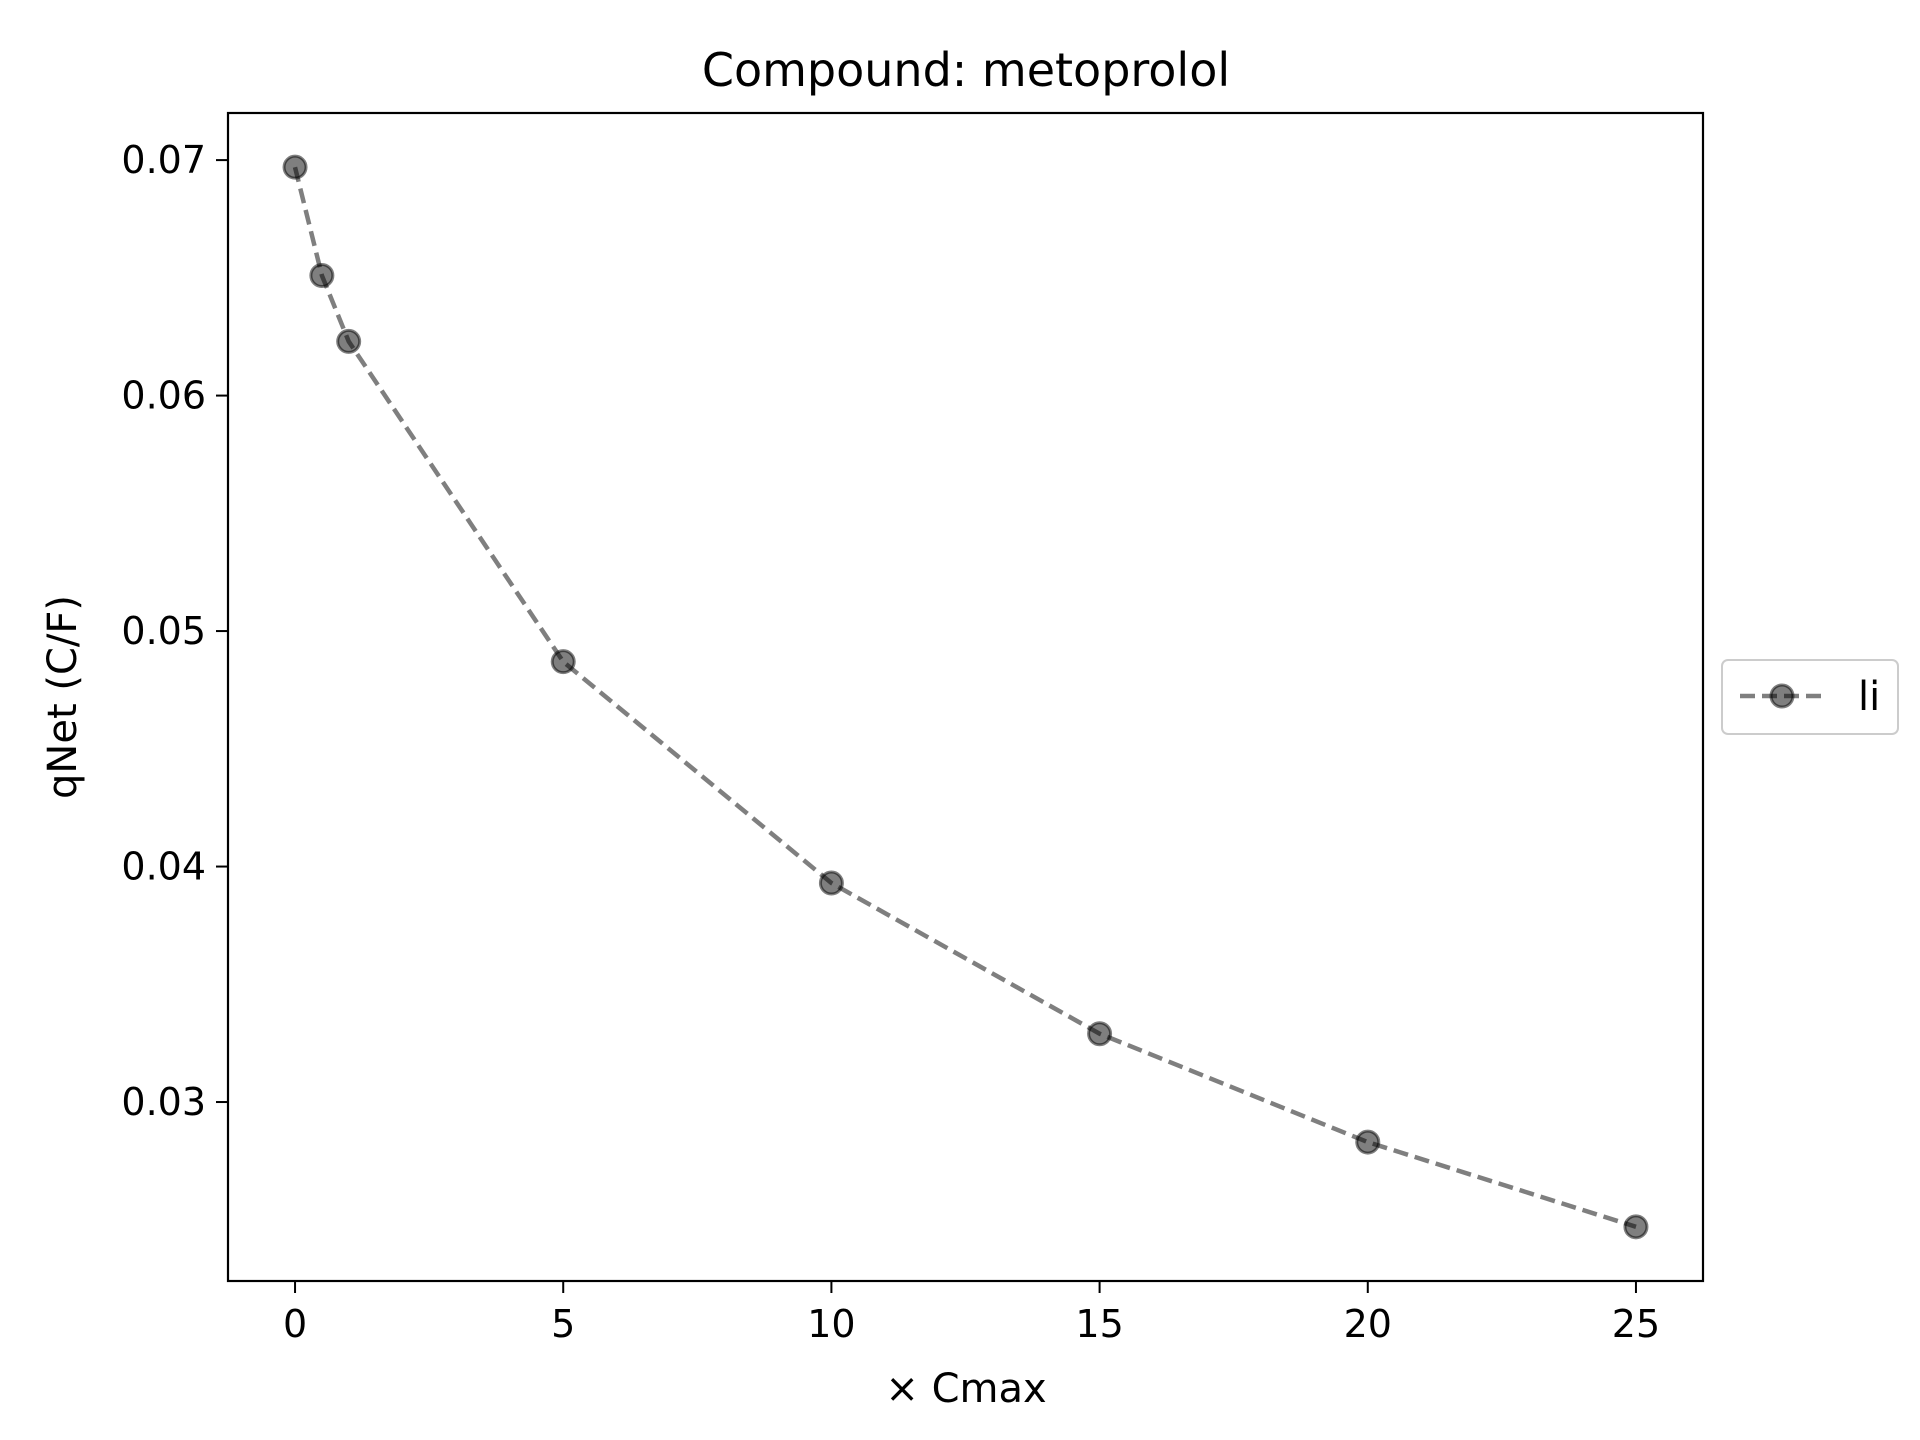 Image resolution: width=1920 pixels, height=1440 pixels. Describe the element at coordinates (1636, 1324) in the screenshot. I see `x-tick-label: 25` at that location.